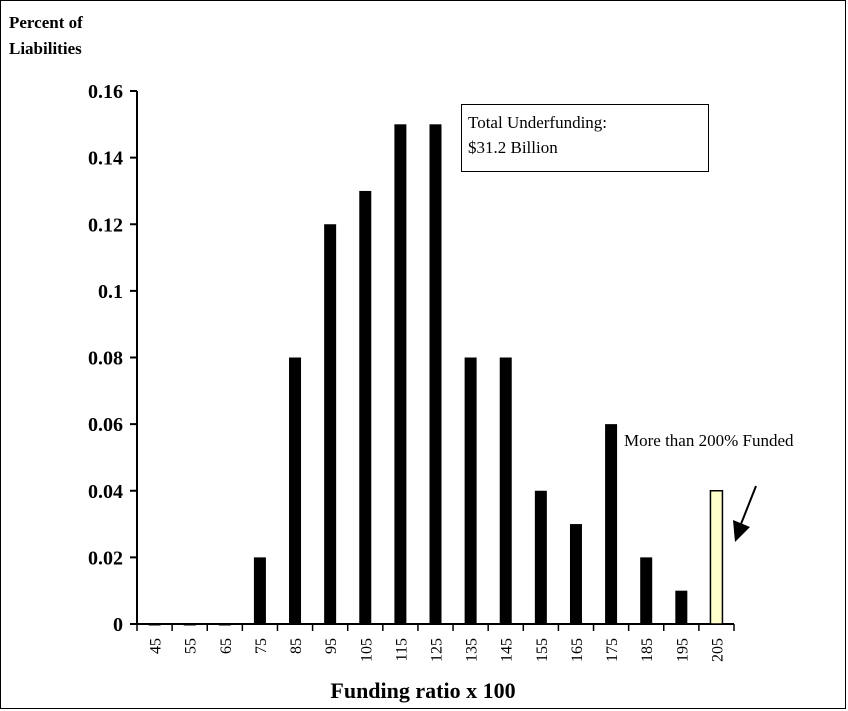 The height and width of the screenshot is (711, 848). Describe the element at coordinates (105, 225) in the screenshot. I see `y-tick-label: 0.12` at that location.